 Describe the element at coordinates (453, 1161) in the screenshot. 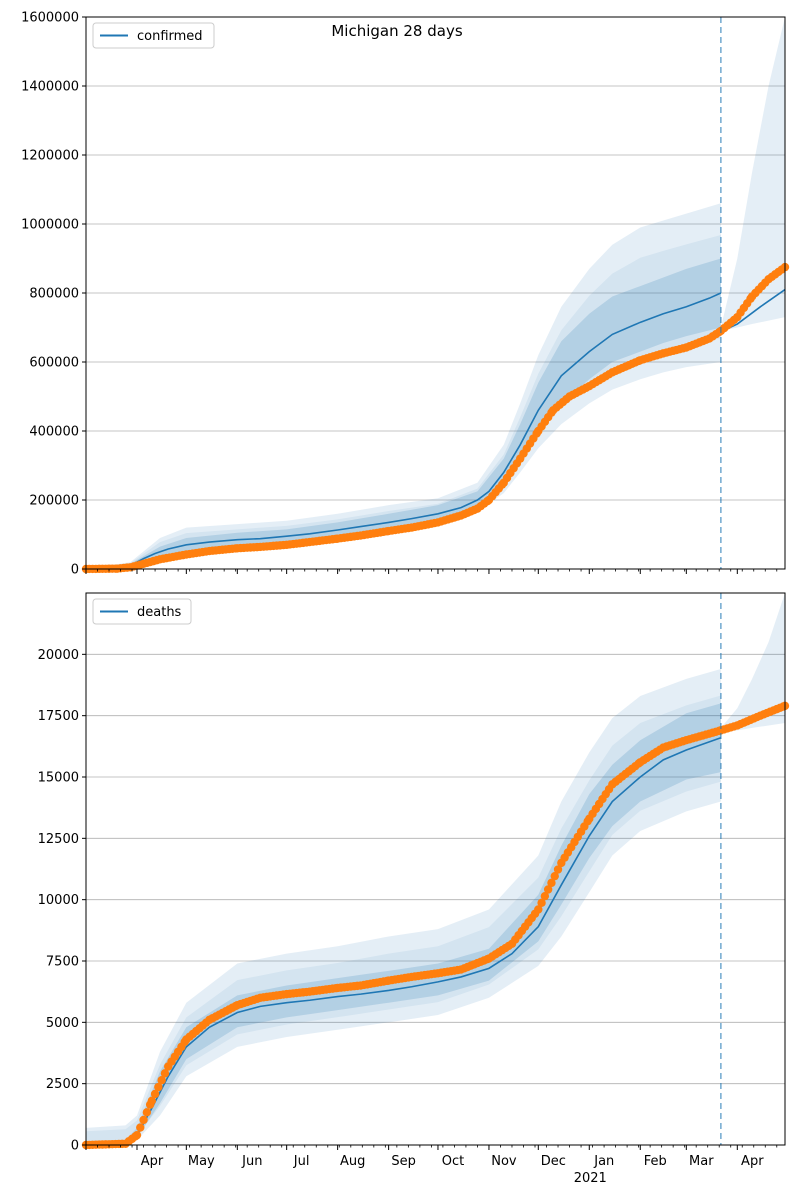

I see `x-tick-label: Oct` at that location.